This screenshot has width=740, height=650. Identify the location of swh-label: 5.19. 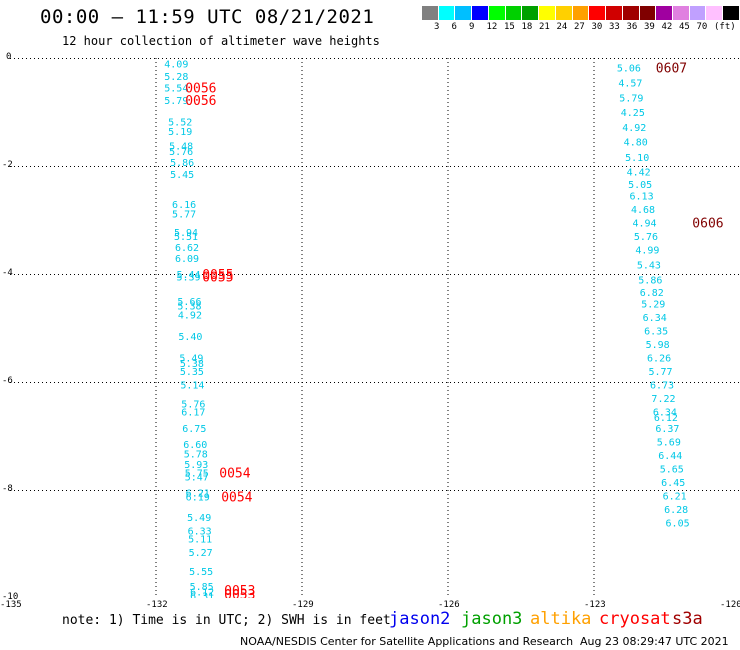
(180, 132).